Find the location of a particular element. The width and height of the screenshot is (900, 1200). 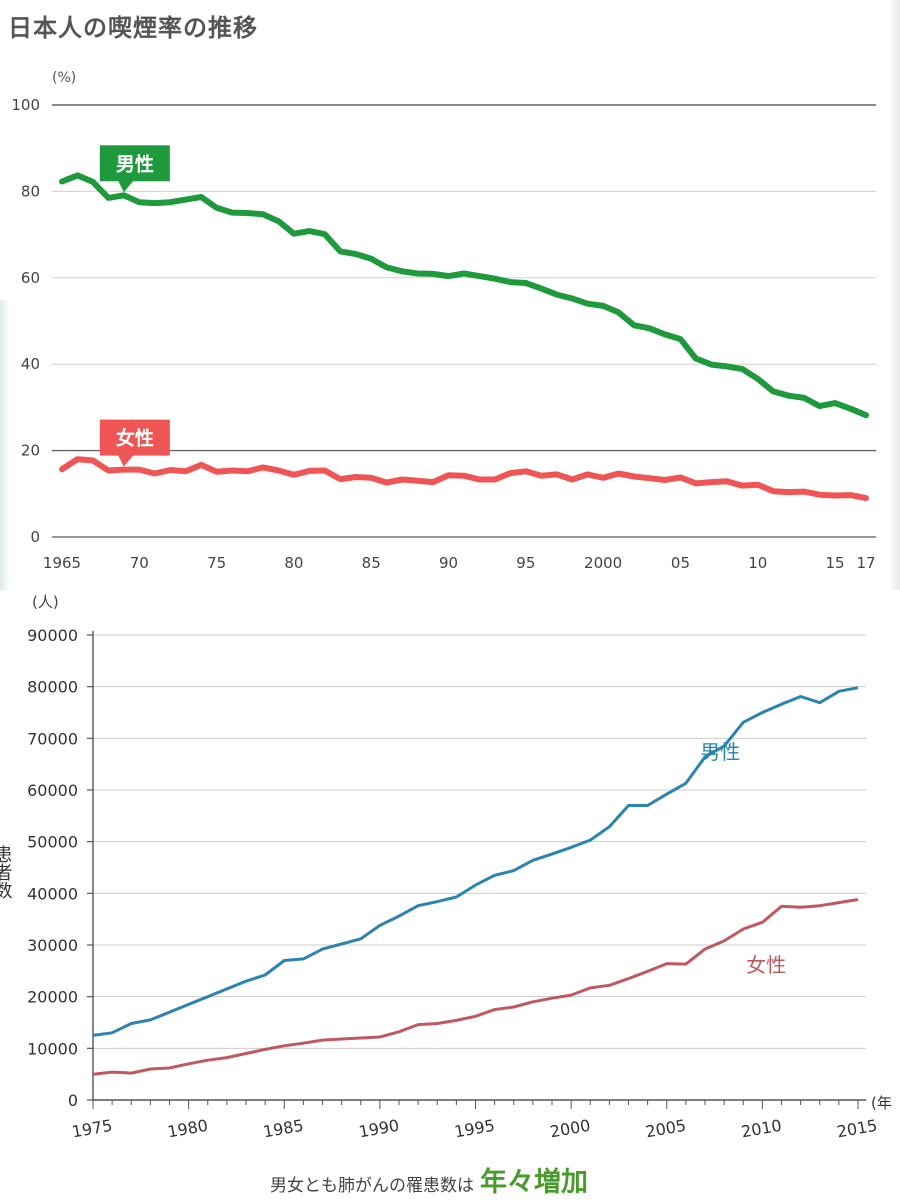

x-tick-label: 80 is located at coordinates (293, 563).